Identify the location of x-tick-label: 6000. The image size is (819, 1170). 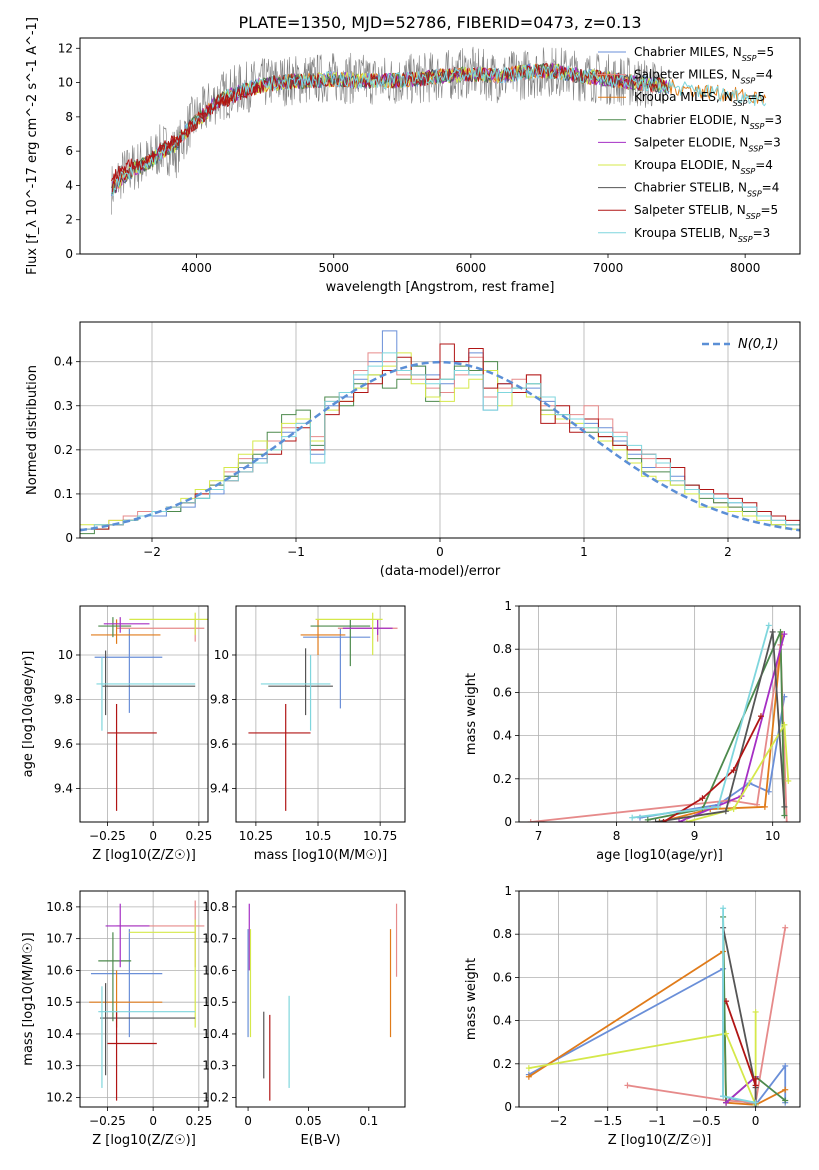
(471, 268).